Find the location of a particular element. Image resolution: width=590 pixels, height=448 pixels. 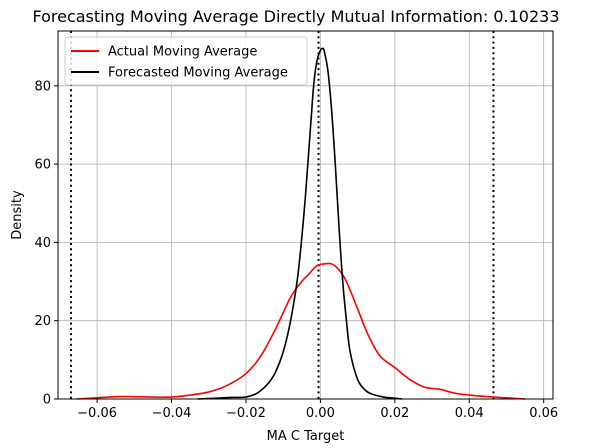

x-tick-label-0: −0.06 is located at coordinates (97, 413).